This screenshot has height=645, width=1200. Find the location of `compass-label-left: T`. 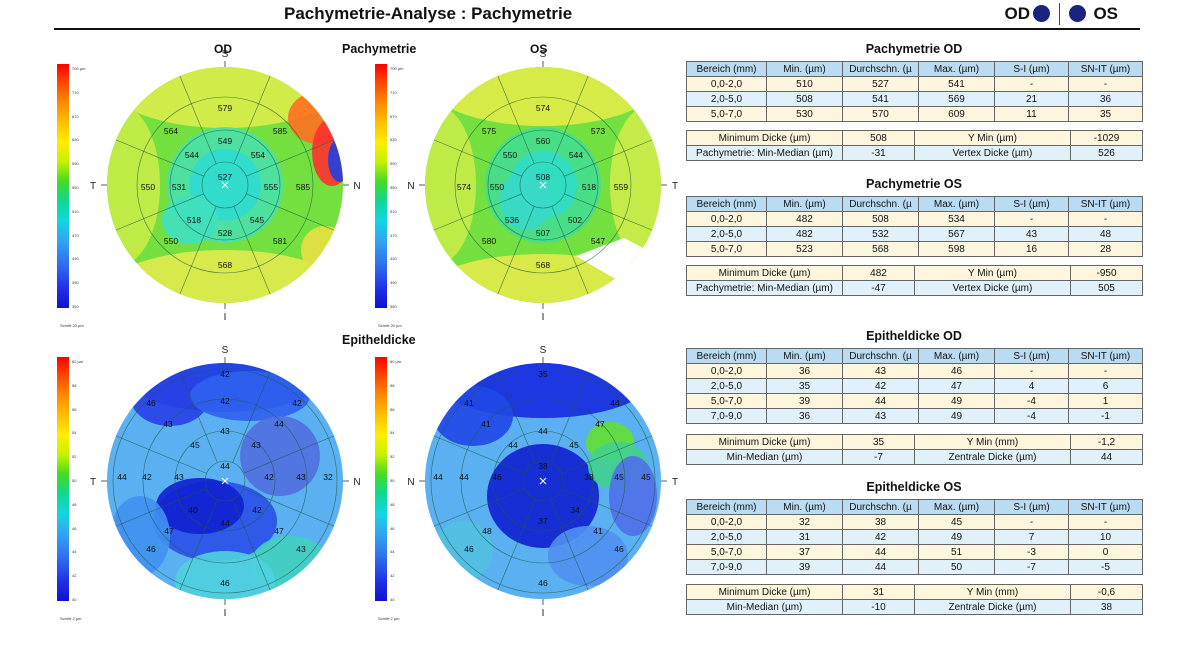

compass-label-left: T is located at coordinates (93, 482).